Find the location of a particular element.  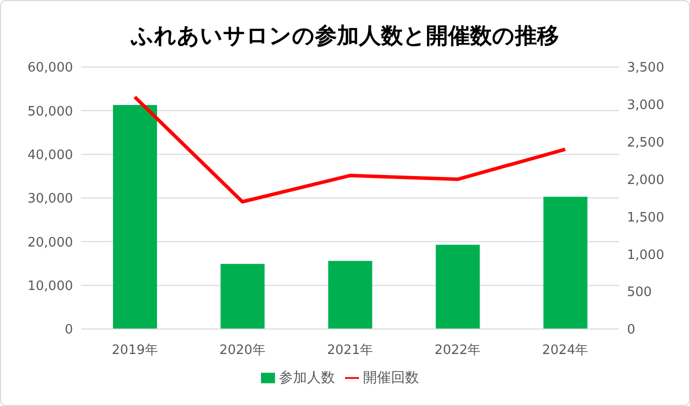

x-tick-label: 2021年 is located at coordinates (350, 350).